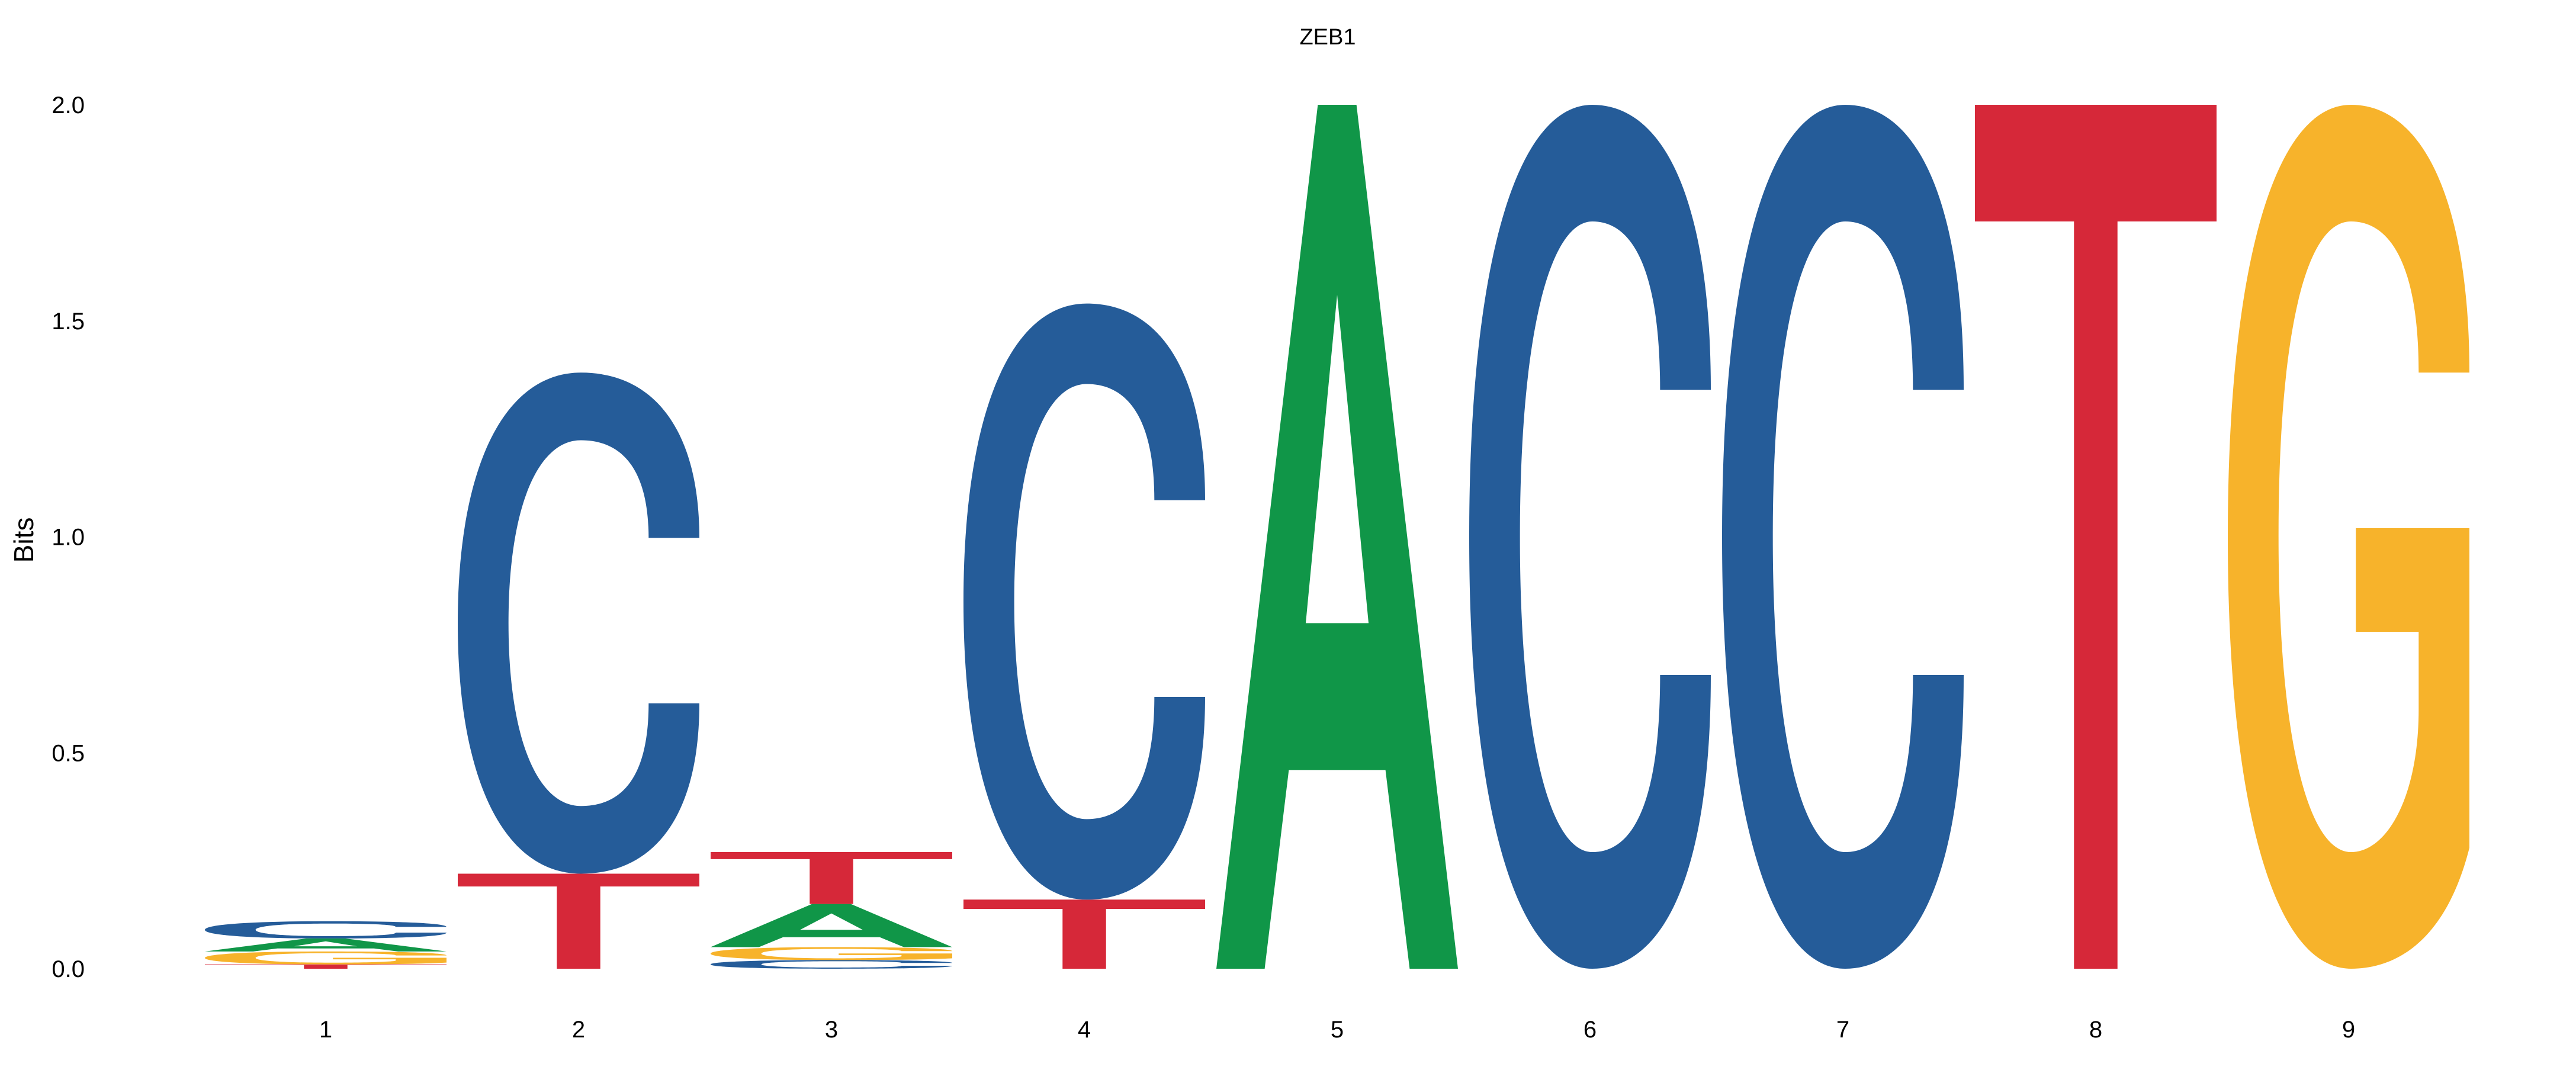  Describe the element at coordinates (2348, 1030) in the screenshot. I see `x-tick-label: 9` at that location.